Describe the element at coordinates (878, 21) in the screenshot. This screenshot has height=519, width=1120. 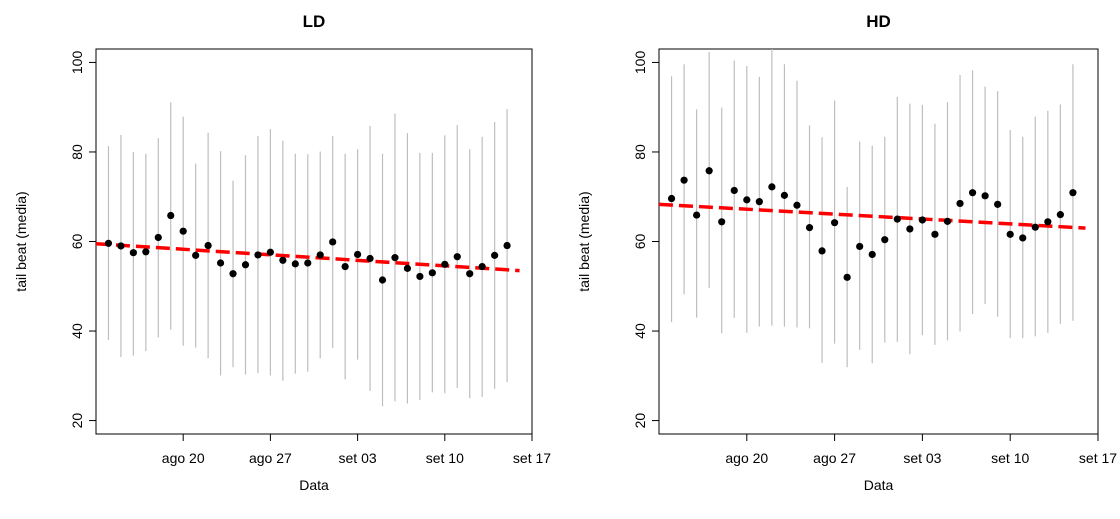
I see `chart-title: HD` at that location.